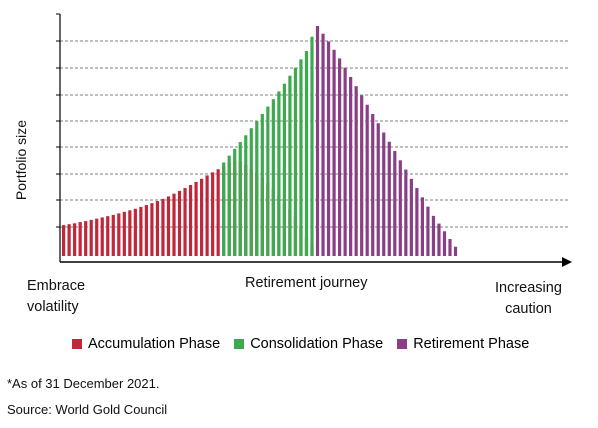  I want to click on y-axis-label: Portfolio size, so click(21, 160).